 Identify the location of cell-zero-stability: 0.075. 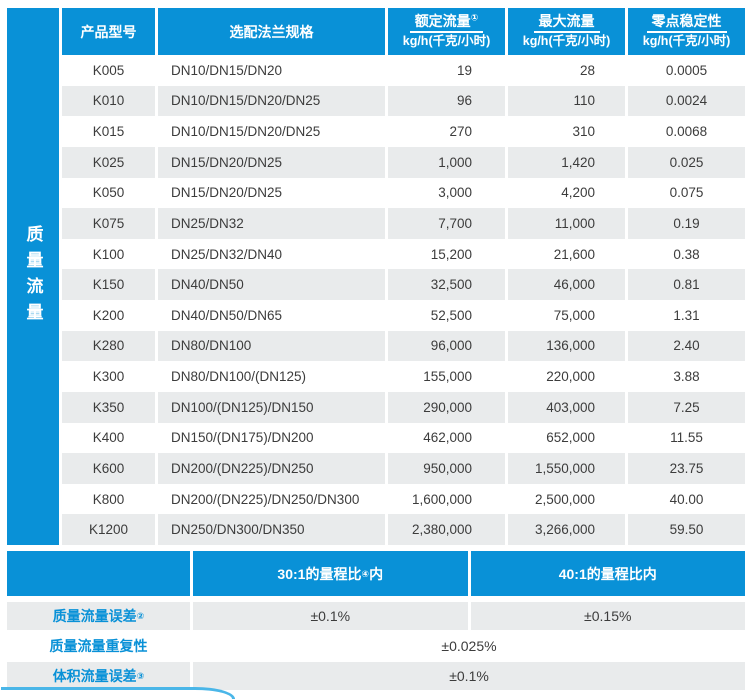
(686, 193).